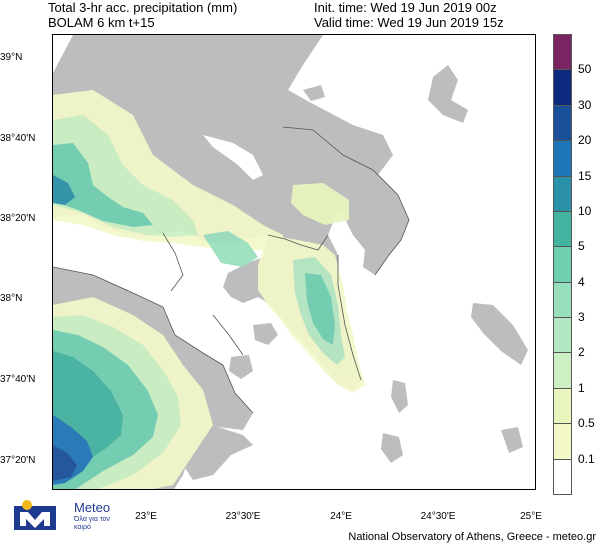  Describe the element at coordinates (409, 22) in the screenshot. I see `valid-time: Valid time: Wed 19 Jun 2019 15z` at that location.